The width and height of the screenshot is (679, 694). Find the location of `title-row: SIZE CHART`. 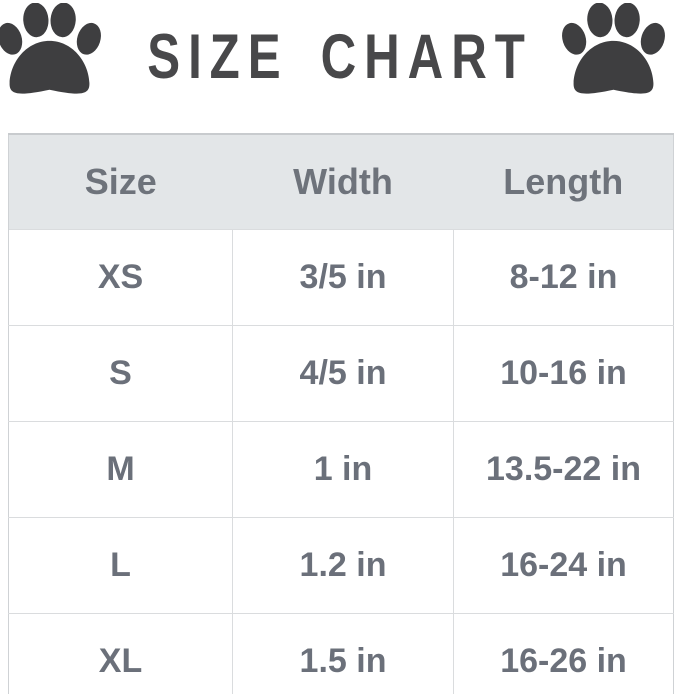

title-row: SIZE CHART is located at coordinates (339, 56).